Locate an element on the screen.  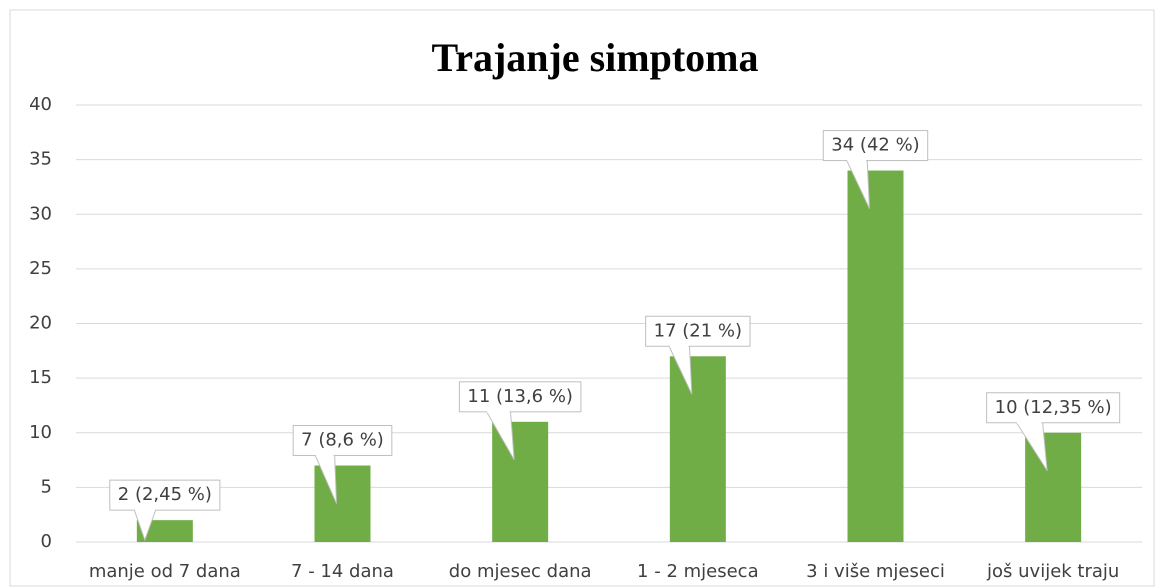
data-label: 34 (42 %) is located at coordinates (875, 145).